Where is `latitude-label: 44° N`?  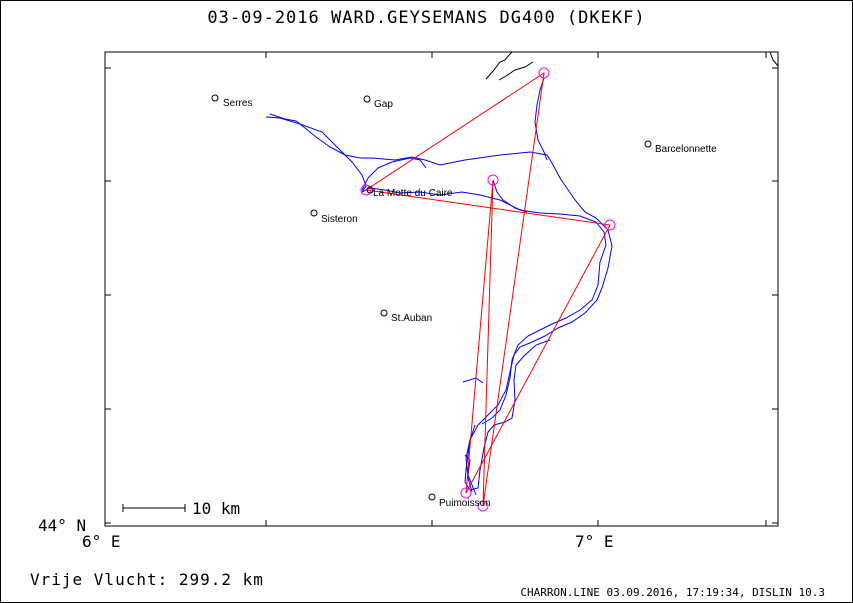
latitude-label: 44° N is located at coordinates (62, 525).